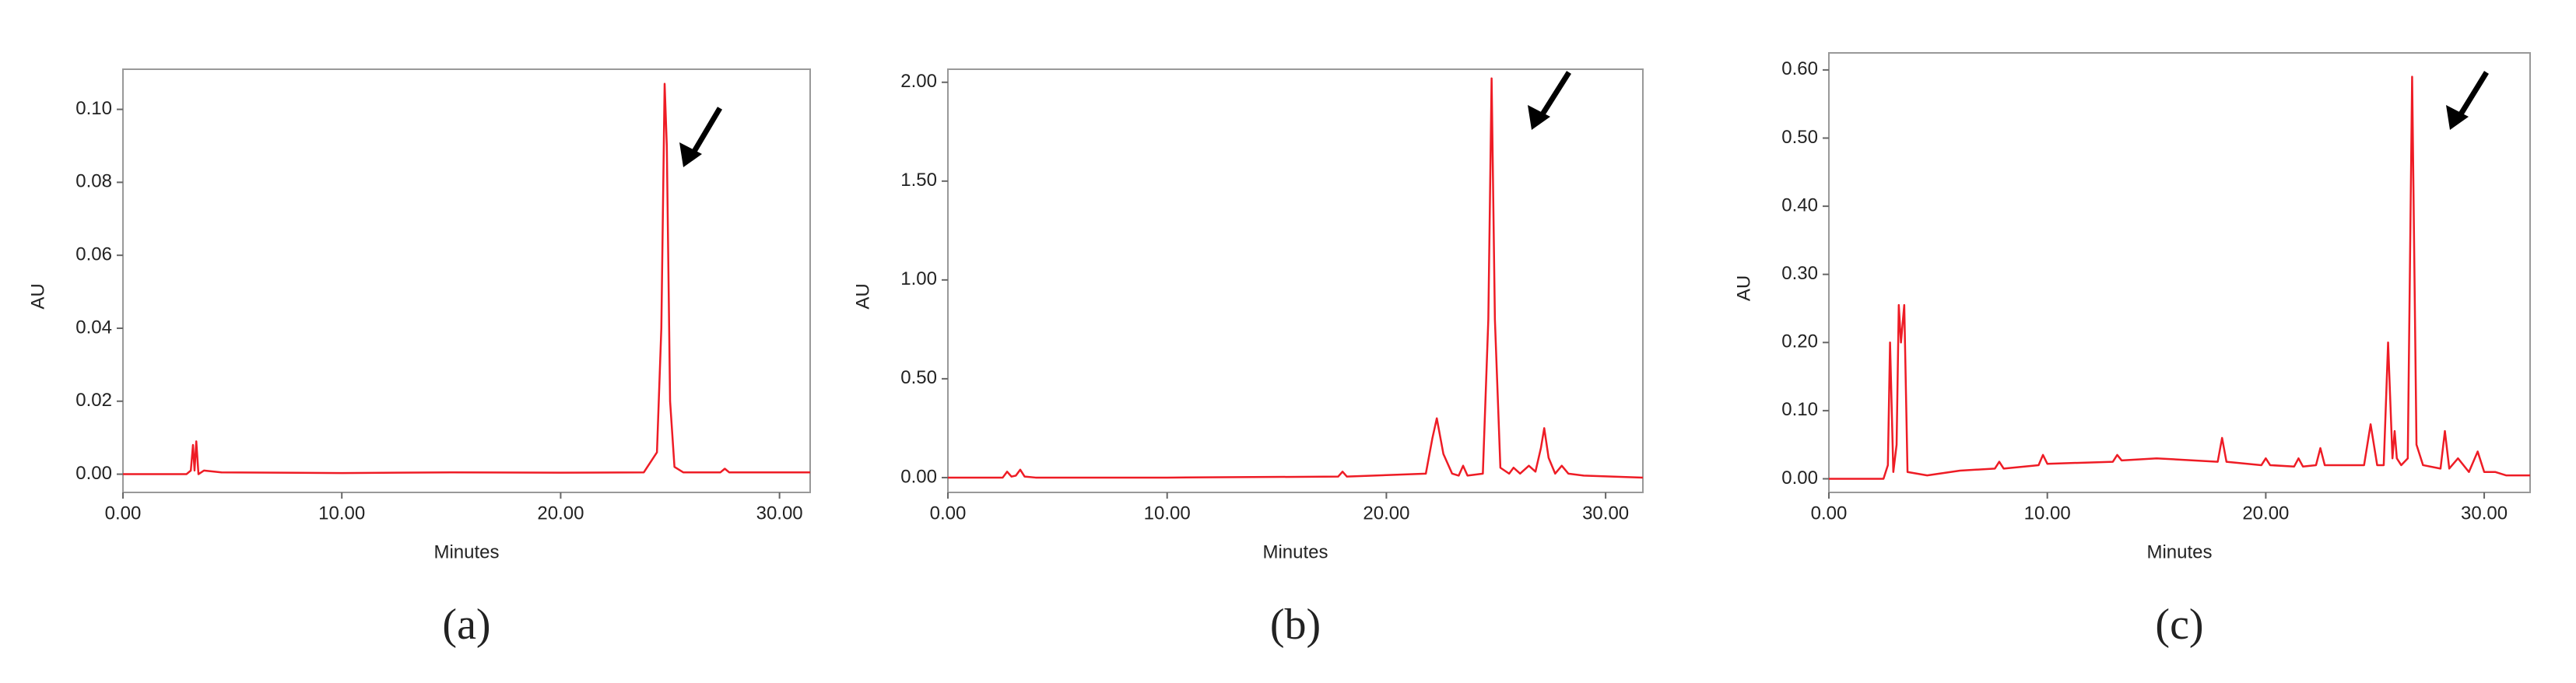 The image size is (2576, 683). I want to click on panel-caption: (a), so click(466, 625).